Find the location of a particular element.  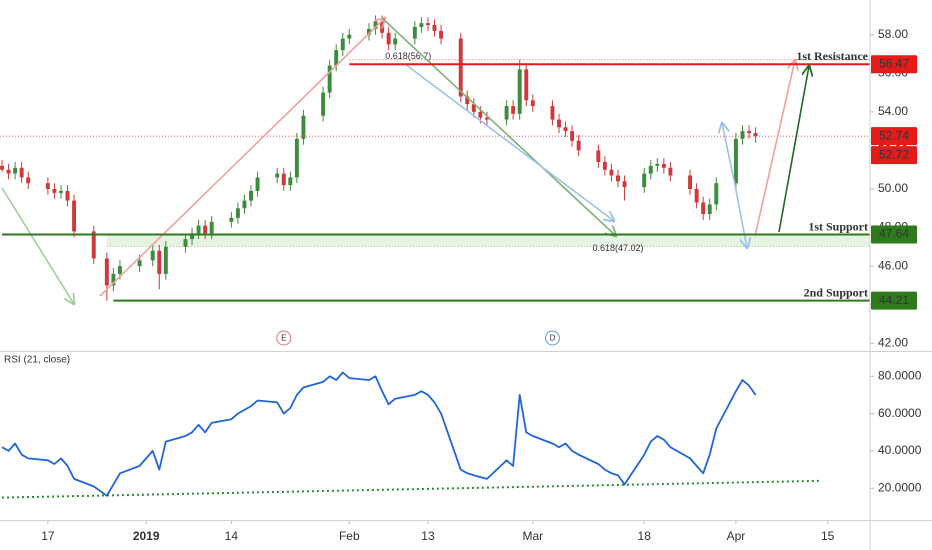

fib-label: 0.618(47.02) is located at coordinates (617, 248).